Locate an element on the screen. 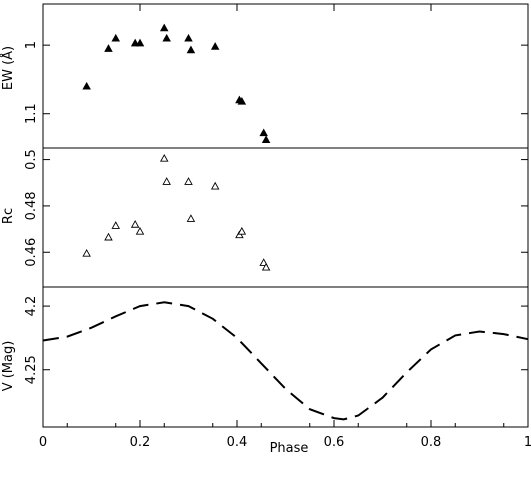 The width and height of the screenshot is (531, 481). ew-axis-title: EW (Å) is located at coordinates (8, 68).